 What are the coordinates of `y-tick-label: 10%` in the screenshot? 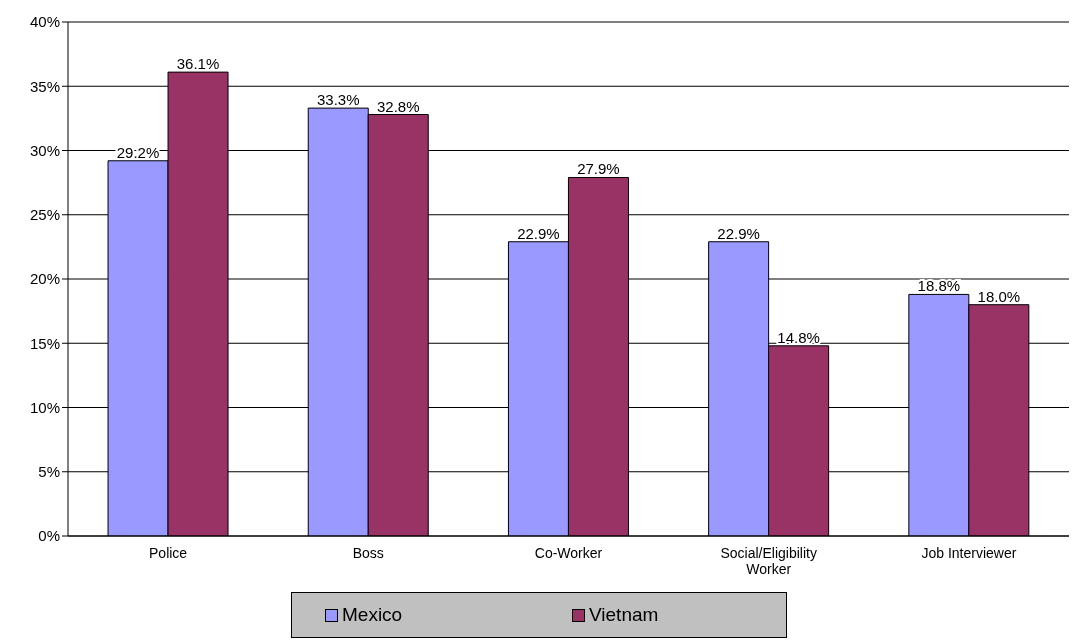 It's located at (44, 407).